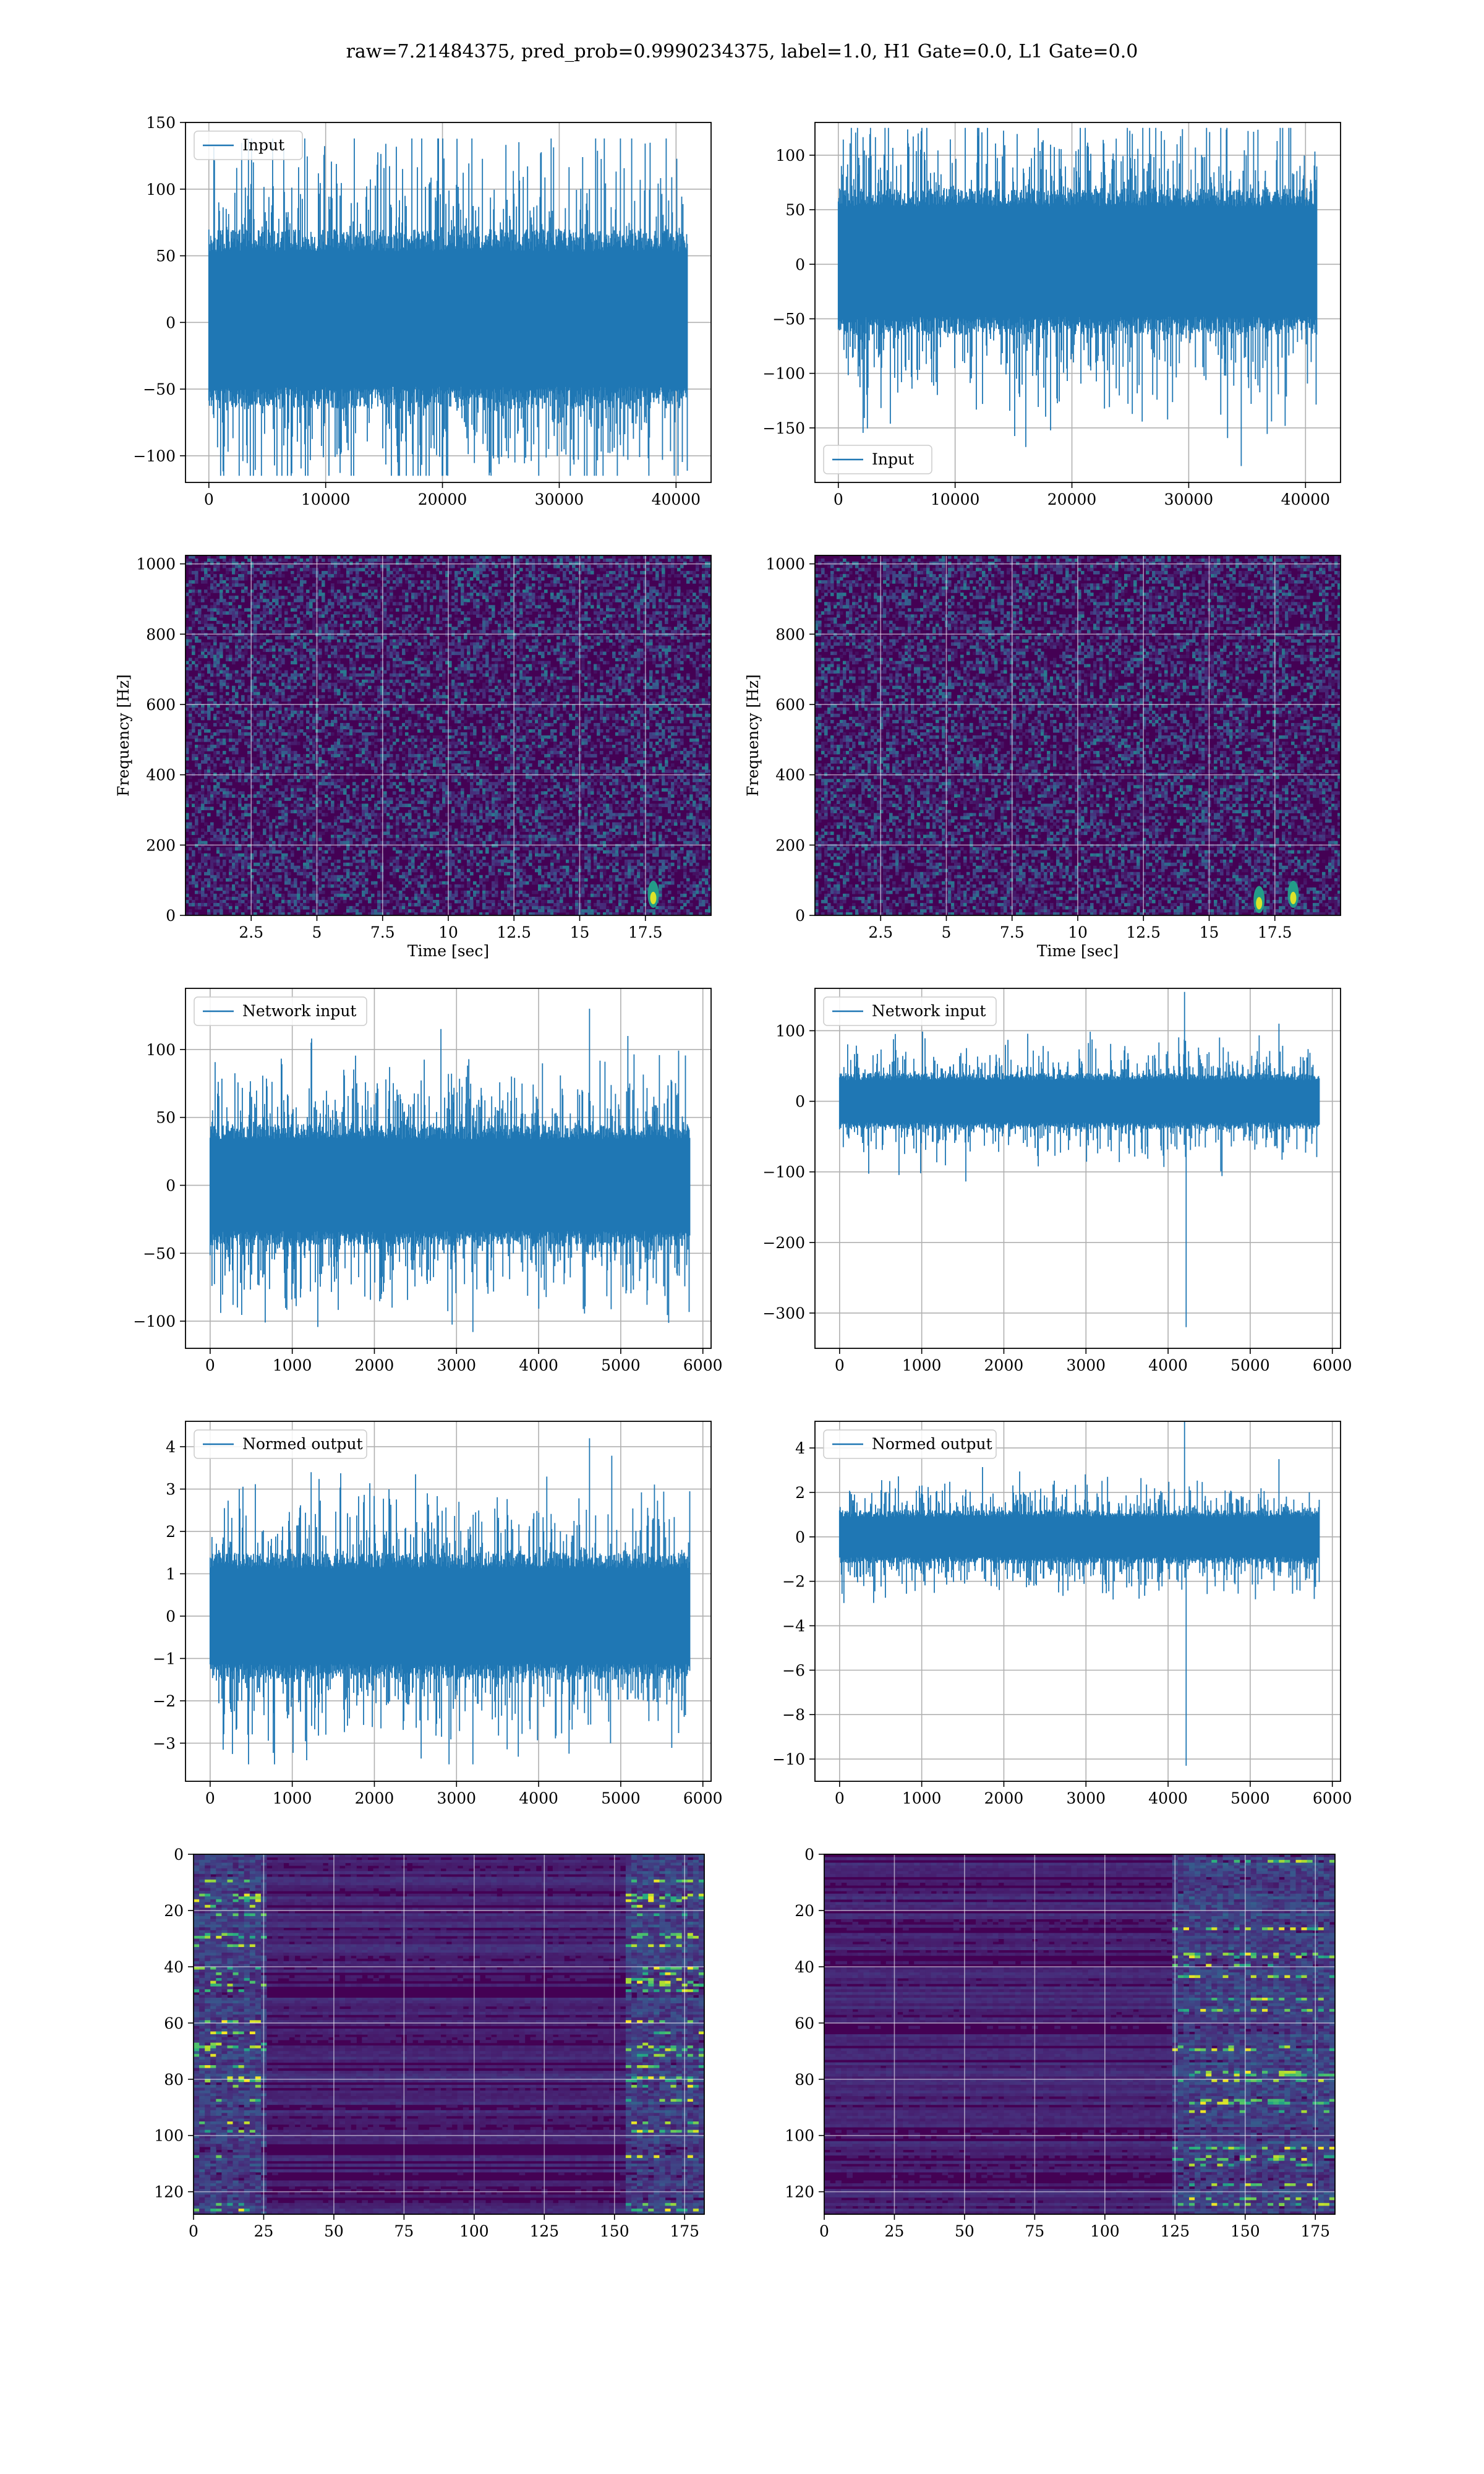 The image size is (1484, 2474). Describe the element at coordinates (1143, 932) in the screenshot. I see `x-tick-label: 12.5` at that location.